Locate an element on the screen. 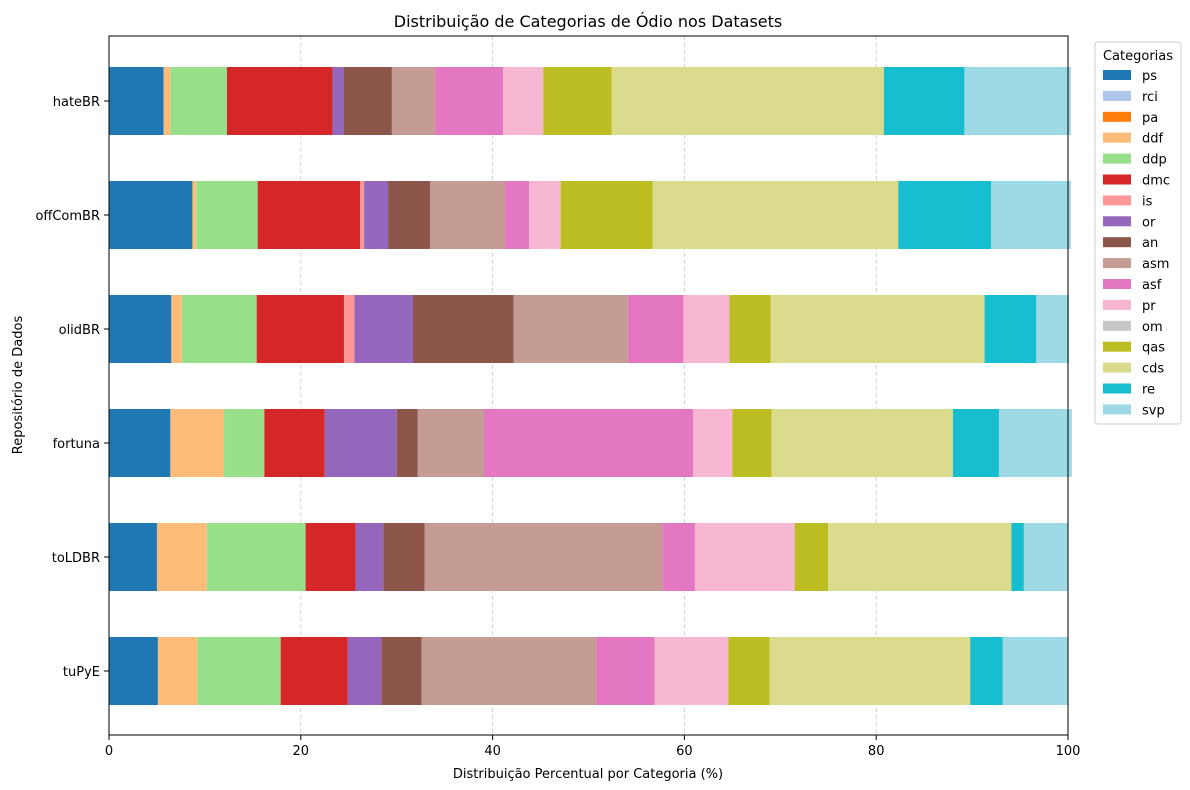 Image resolution: width=1190 pixels, height=790 pixels. bar-or-offComBR is located at coordinates (376, 215).